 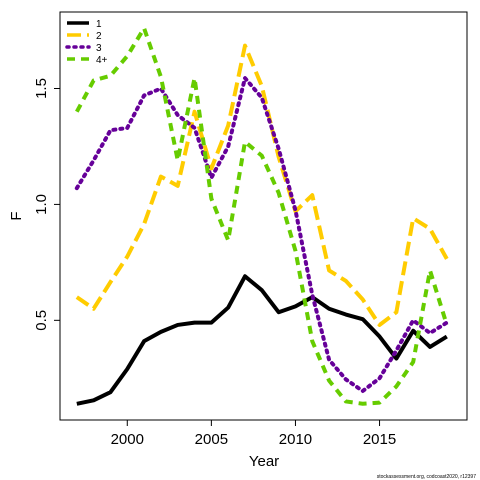 What do you see at coordinates (264, 461) in the screenshot?
I see `x-axis-label: Year` at bounding box center [264, 461].